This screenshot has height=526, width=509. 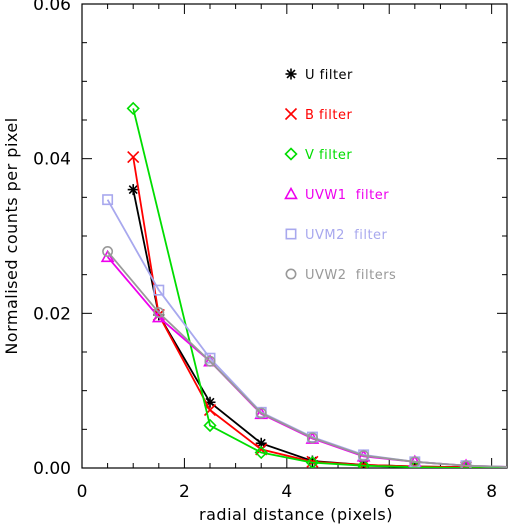 What do you see at coordinates (82, 492) in the screenshot?
I see `x-tick-label: 0` at bounding box center [82, 492].